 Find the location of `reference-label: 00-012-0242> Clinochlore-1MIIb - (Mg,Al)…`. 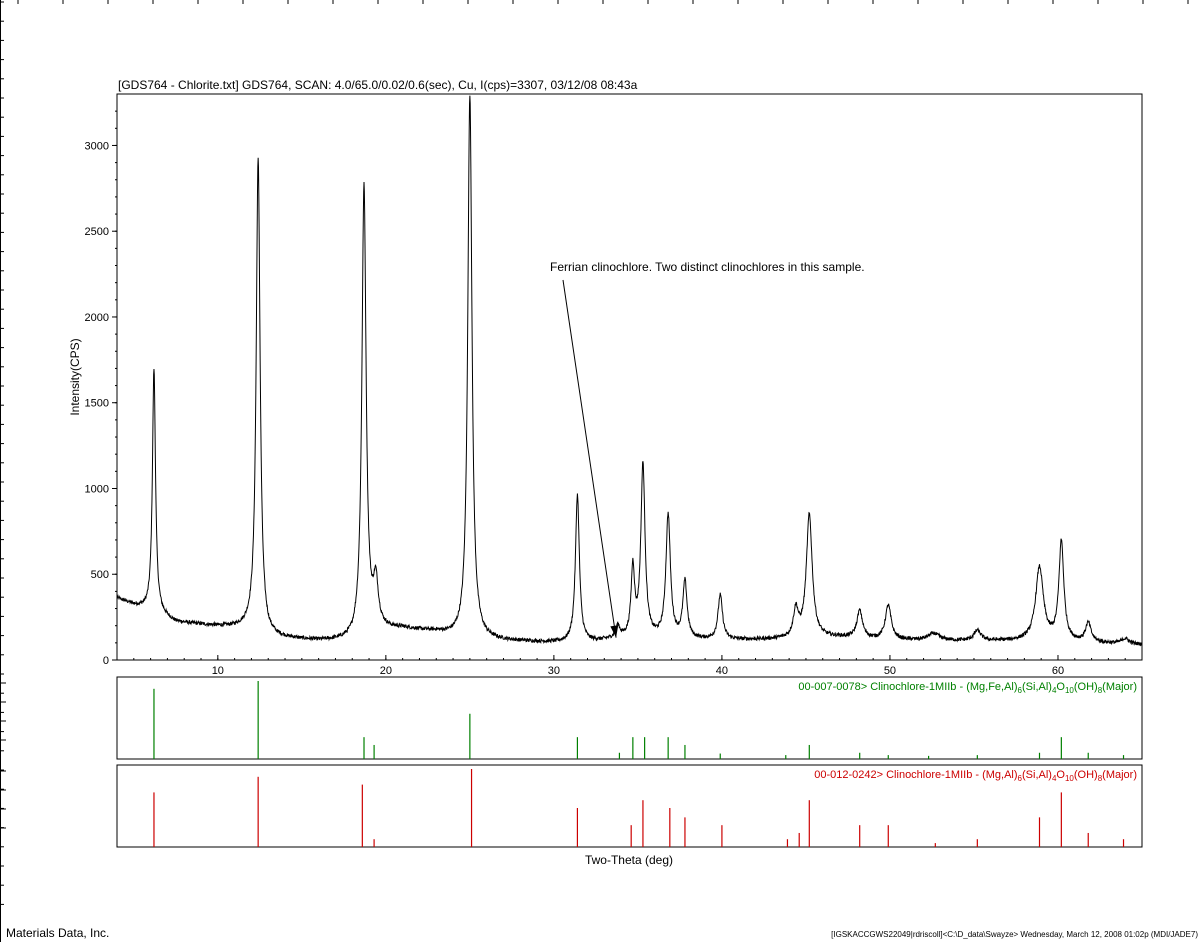

reference-label: 00-012-0242> Clinochlore-1MIIb - (Mg,Al)… is located at coordinates (975, 776).